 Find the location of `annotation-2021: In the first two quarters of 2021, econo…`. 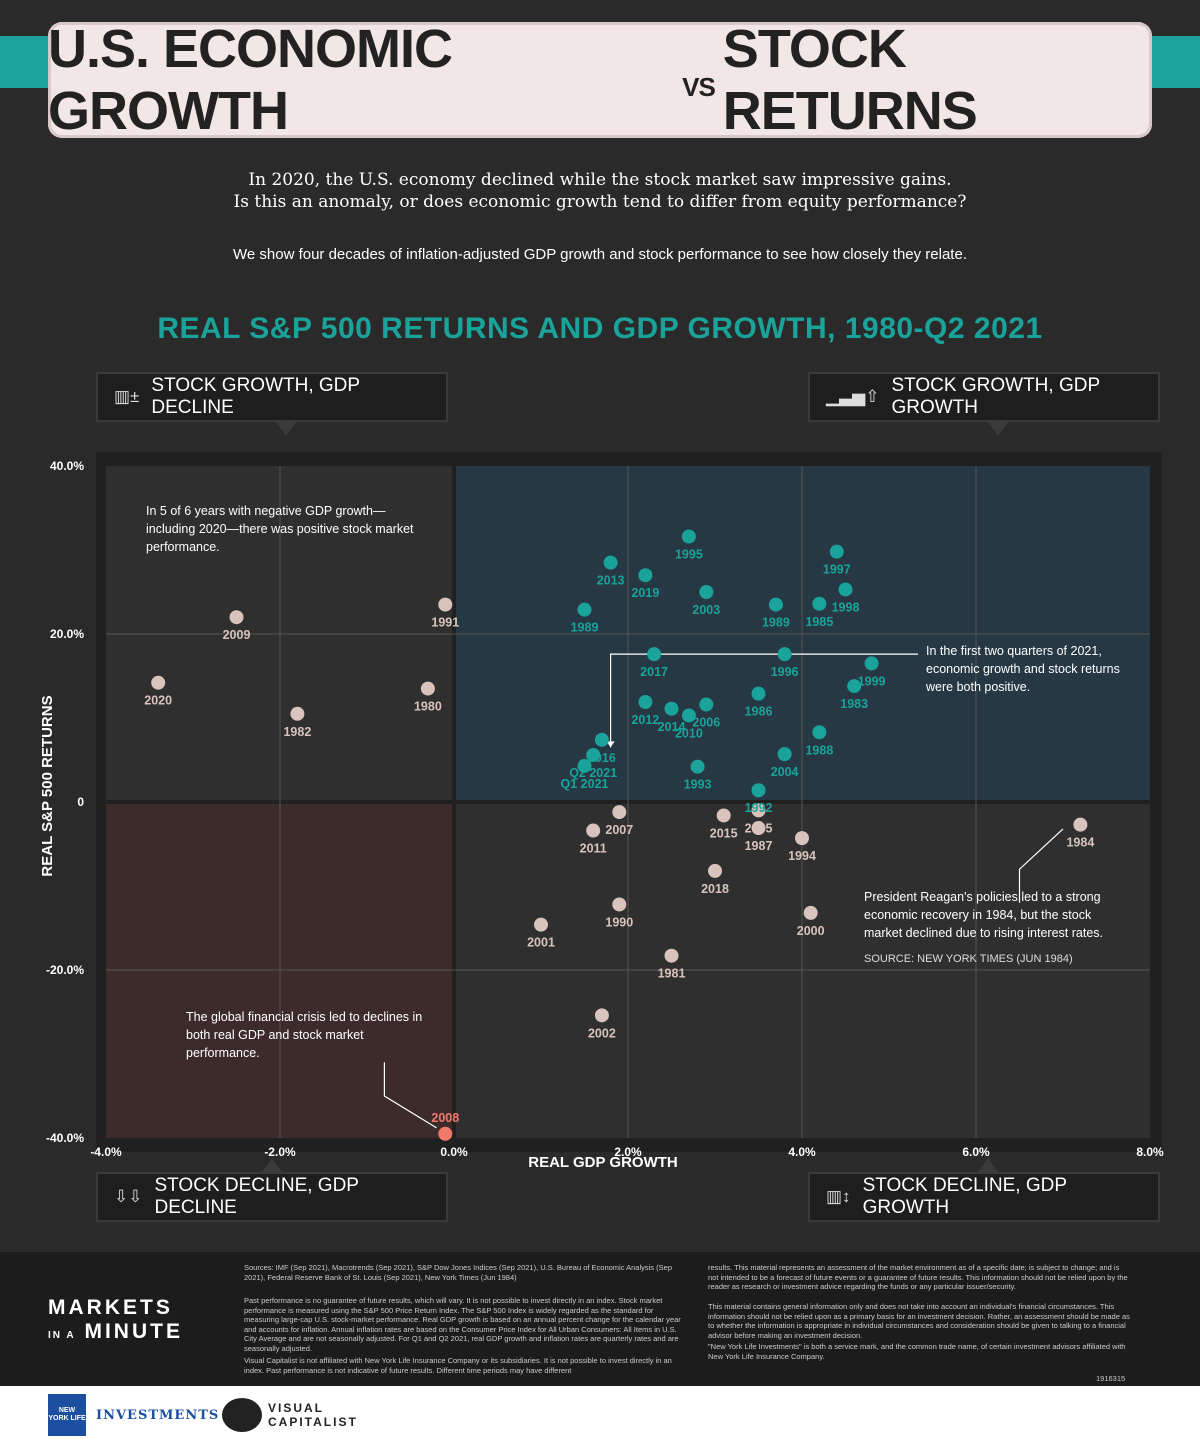

annotation-2021: In the first two quarters of 2021, econo… is located at coordinates (1023, 669).